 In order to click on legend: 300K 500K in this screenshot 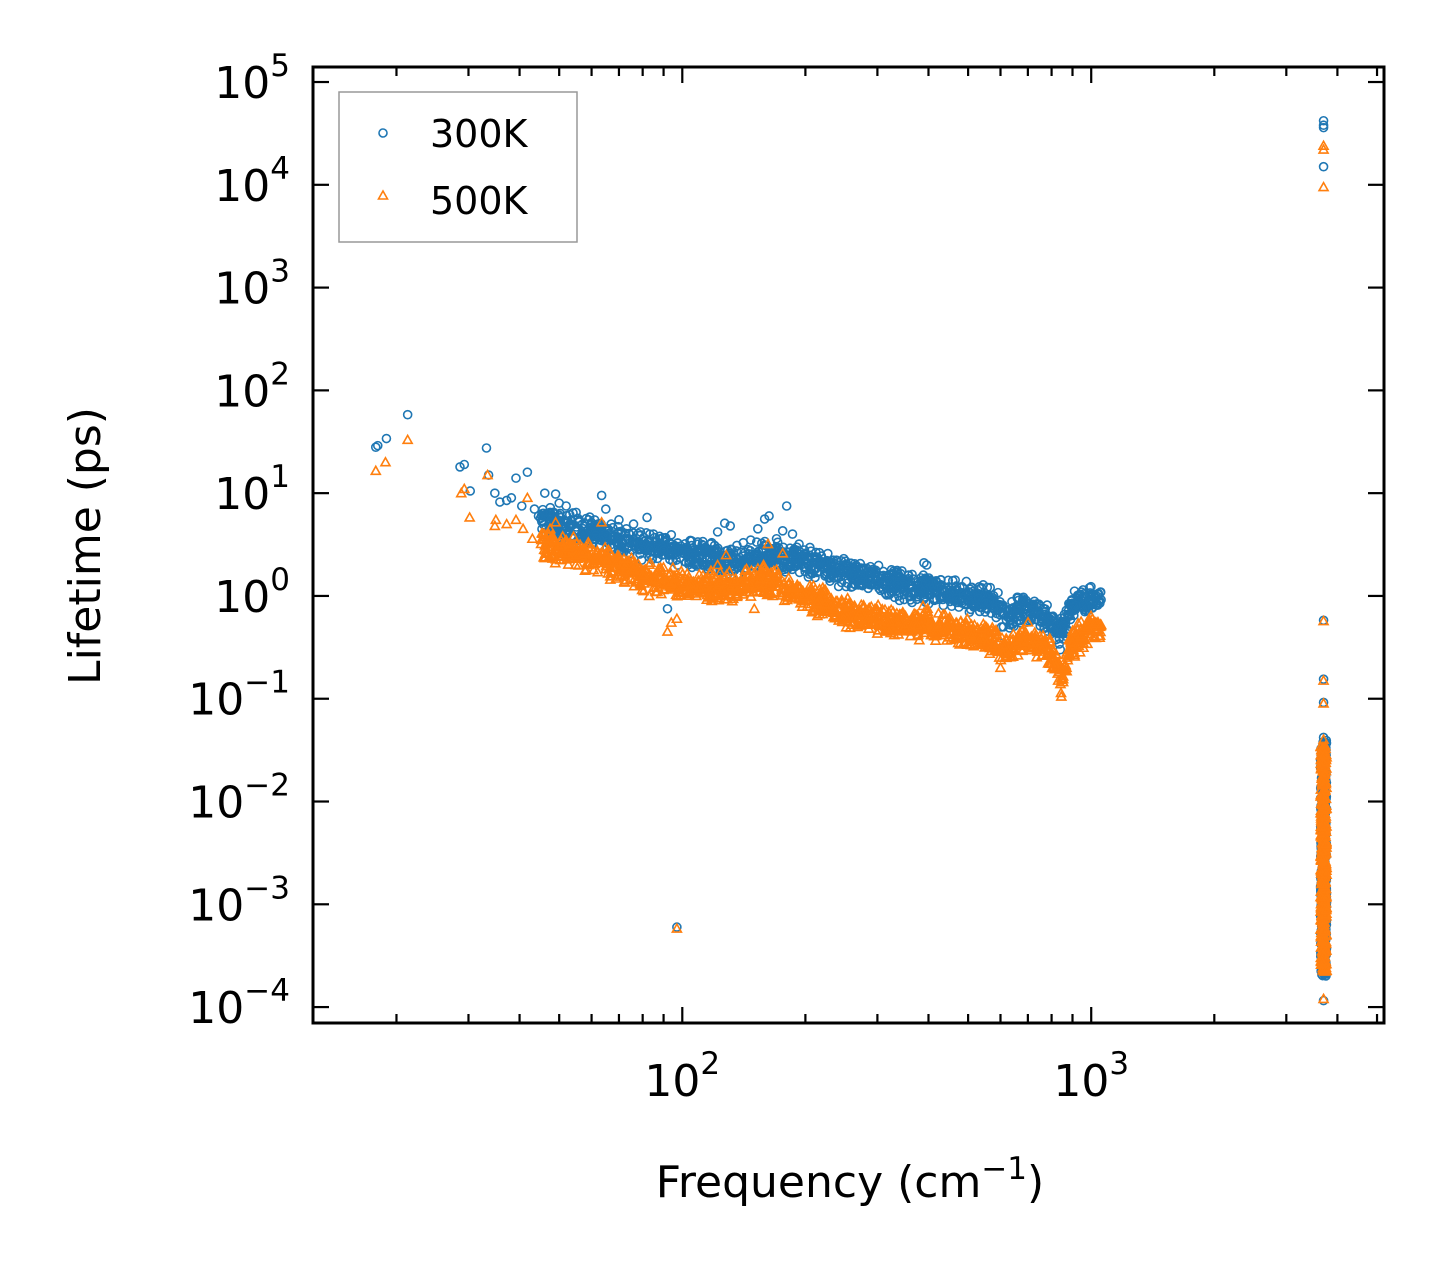, I will do `click(458, 167)`.